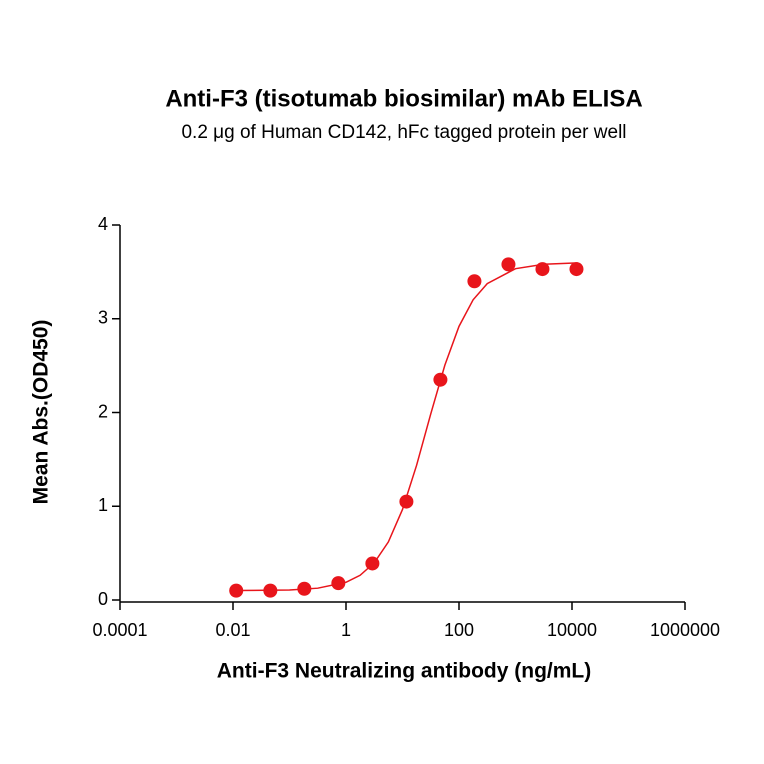 The width and height of the screenshot is (764, 764). Describe the element at coordinates (232, 630) in the screenshot. I see `x-tick-label: 0.01` at that location.